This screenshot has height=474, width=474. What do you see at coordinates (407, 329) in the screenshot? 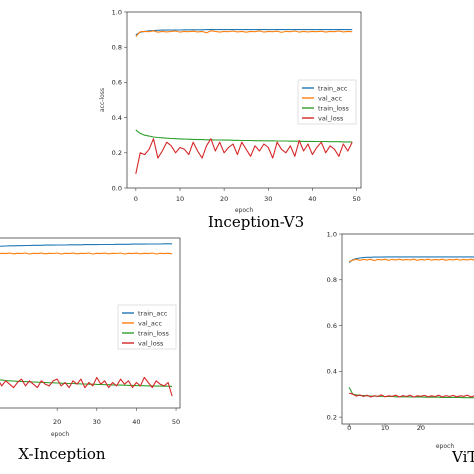
I see `plot-frame` at bounding box center [407, 329].